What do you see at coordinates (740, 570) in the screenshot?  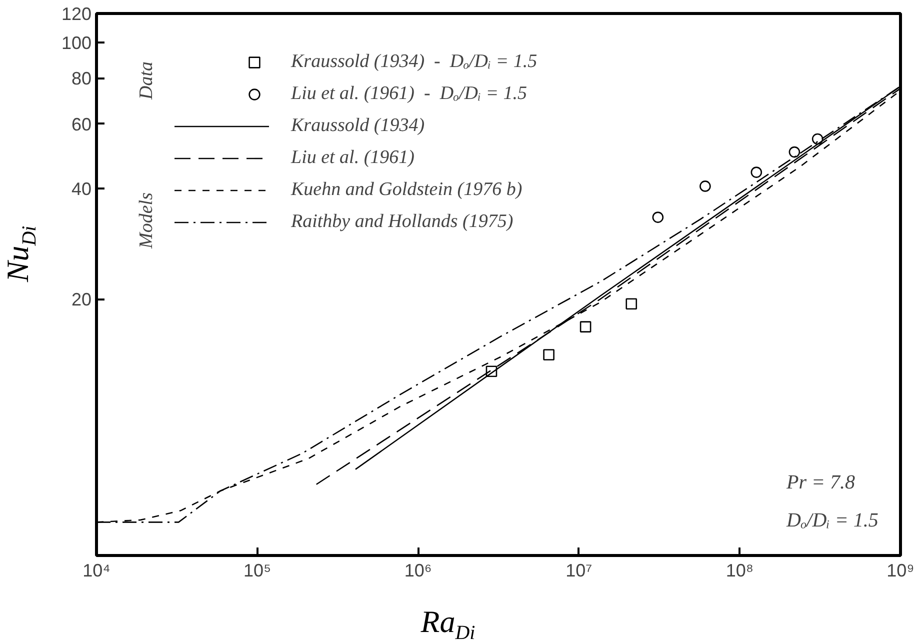 I see `x-tick-label: 10⁸` at bounding box center [740, 570].